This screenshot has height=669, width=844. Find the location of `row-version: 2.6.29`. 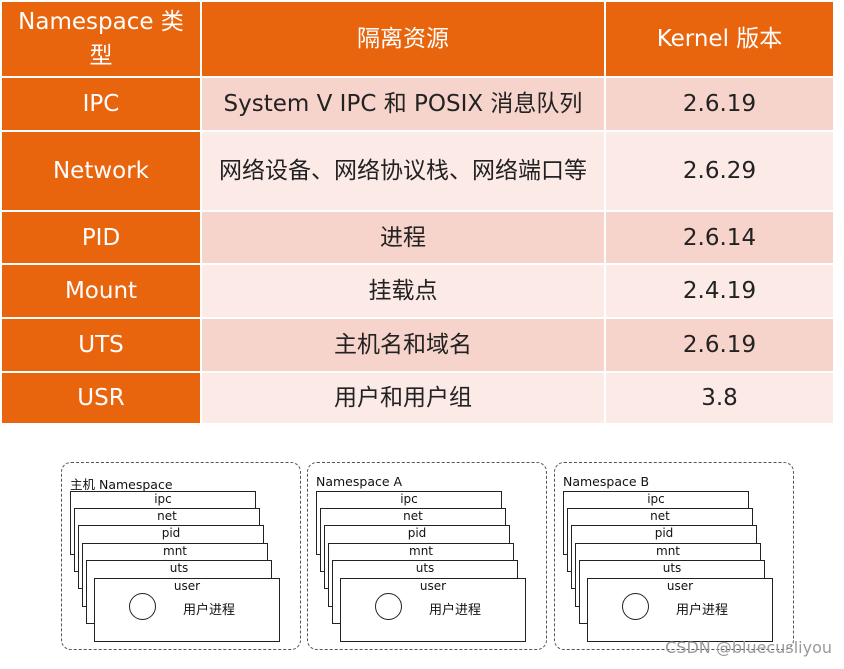

row-version: 2.6.29 is located at coordinates (719, 171).